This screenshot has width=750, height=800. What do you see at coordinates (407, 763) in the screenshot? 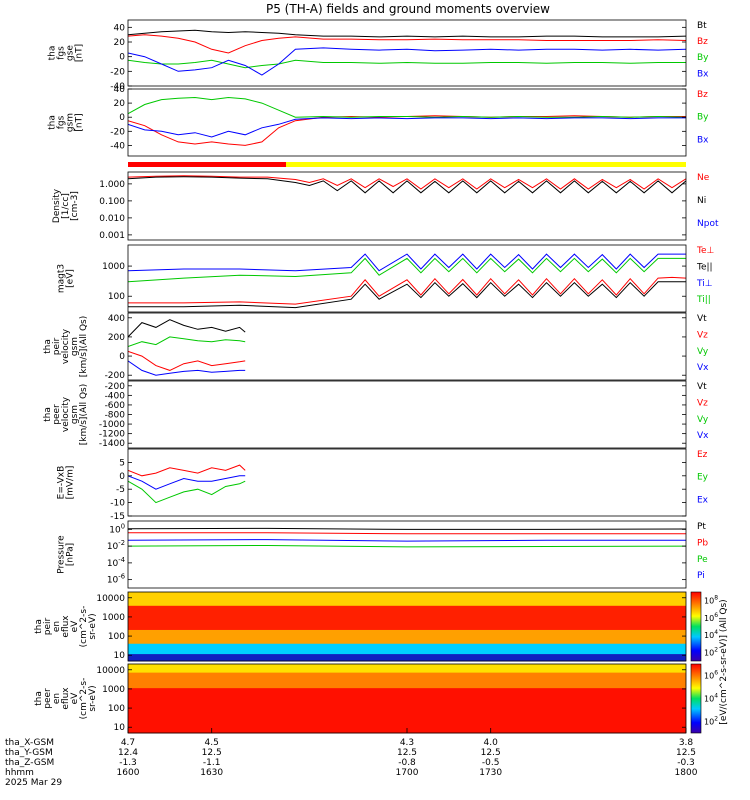
I see `x-row-value: -0.8` at bounding box center [407, 763].